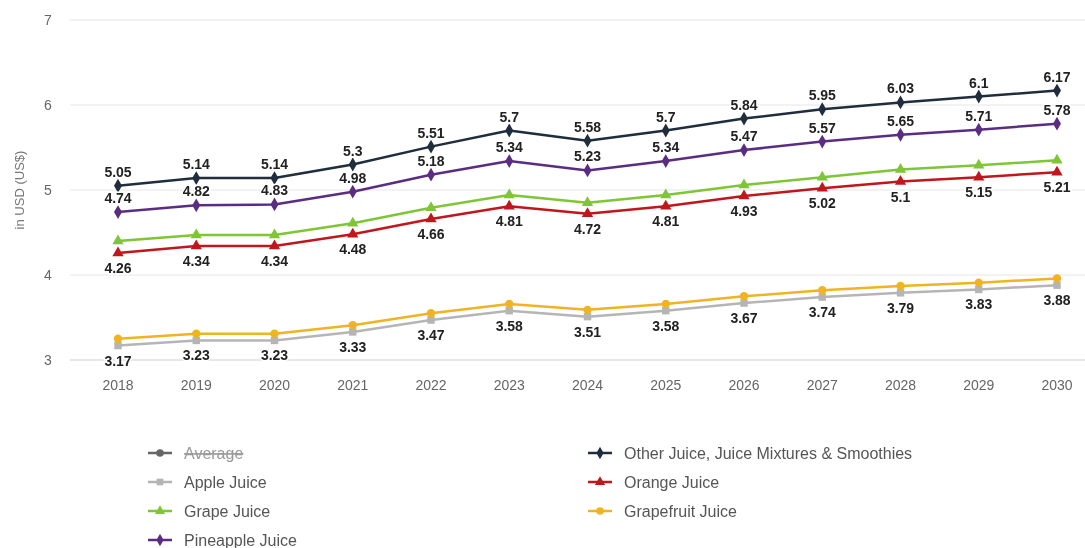 The image size is (1085, 548). Describe the element at coordinates (48, 19) in the screenshot. I see `y-tick-label: 7` at that location.